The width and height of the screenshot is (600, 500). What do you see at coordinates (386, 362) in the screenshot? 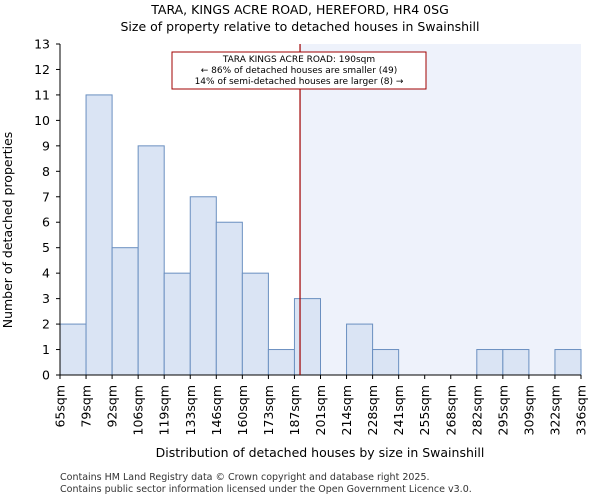
I see `bar-228sqm` at bounding box center [386, 362].